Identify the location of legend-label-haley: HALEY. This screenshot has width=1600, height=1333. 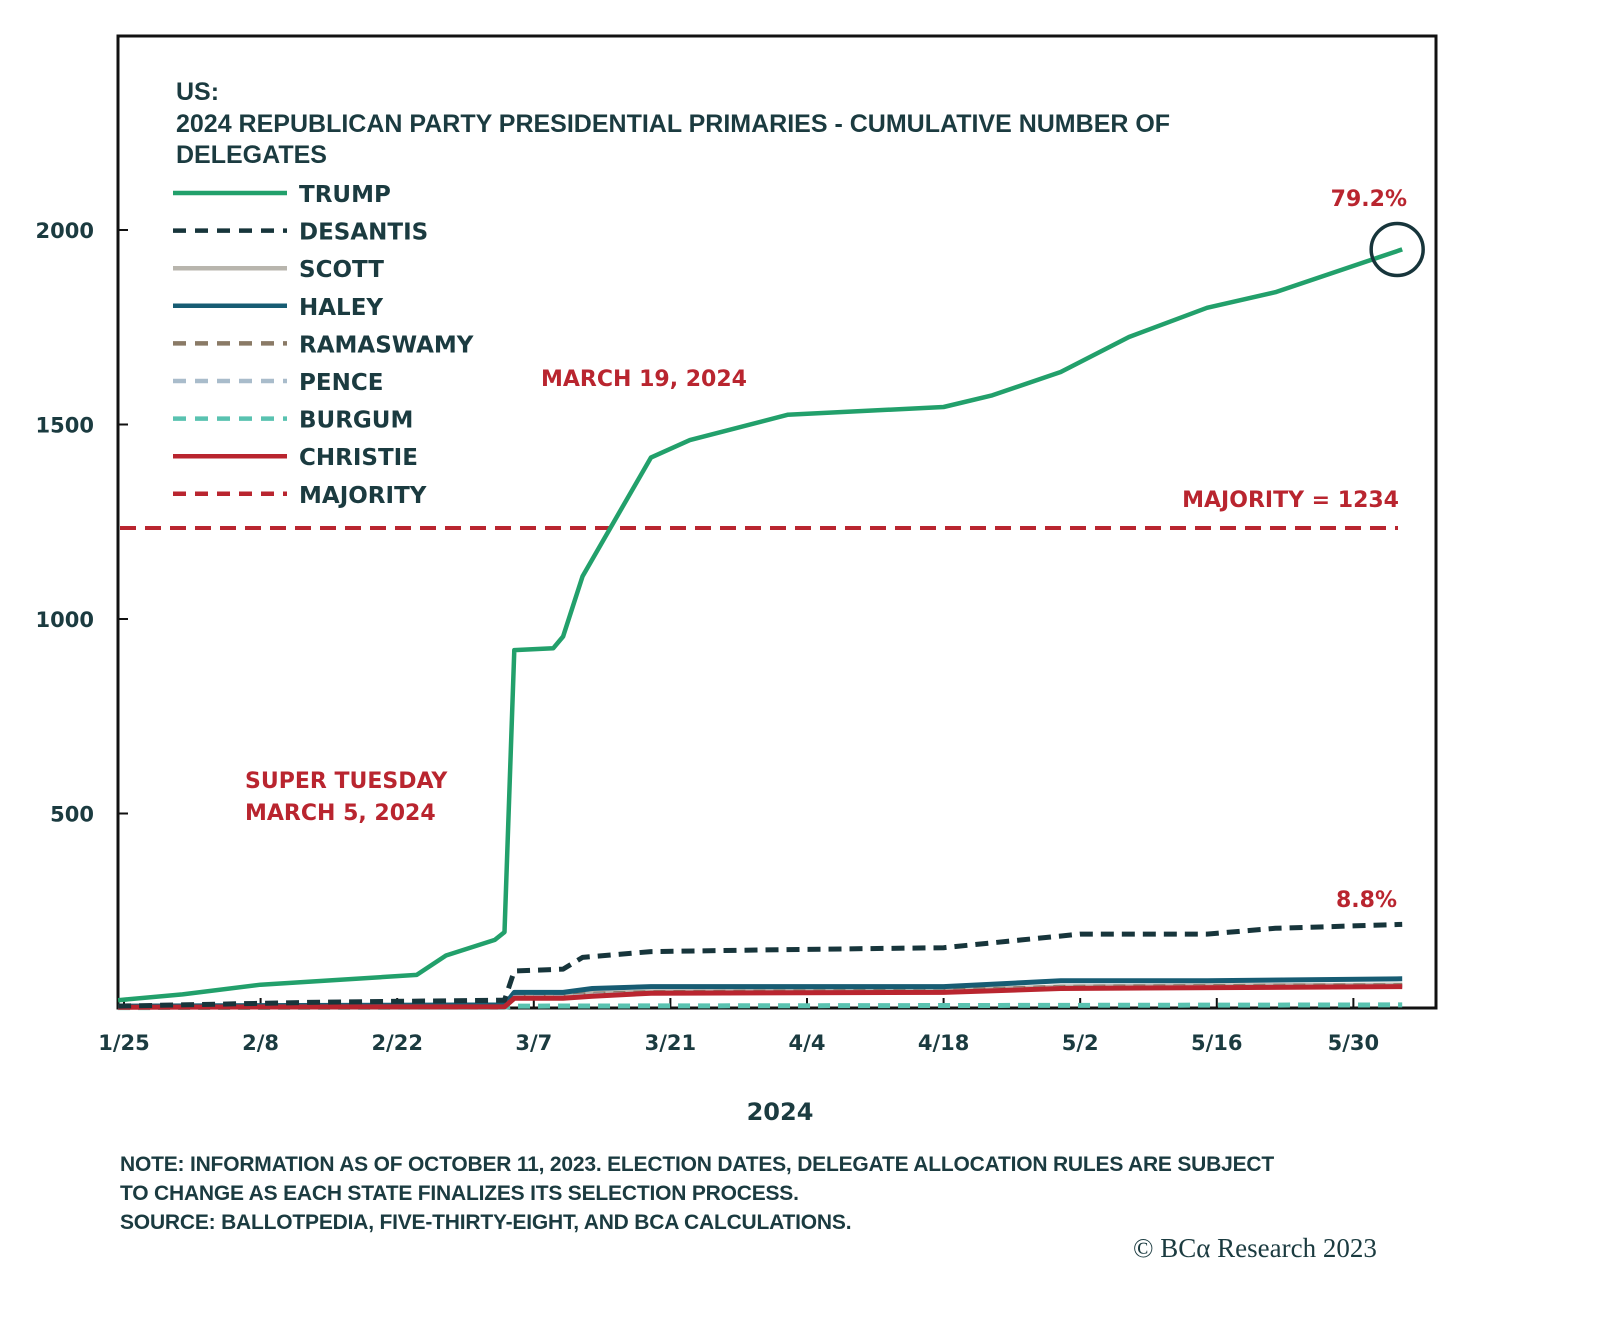
(341, 308).